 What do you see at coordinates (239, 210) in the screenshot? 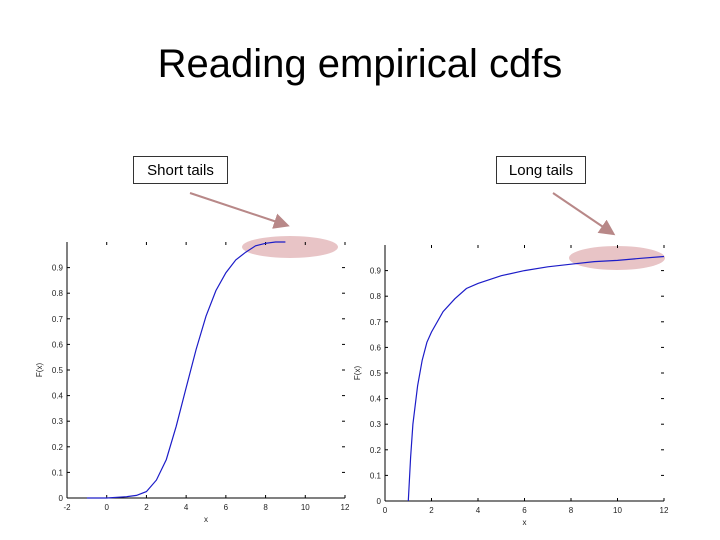
I see `arrow-short-tails` at bounding box center [239, 210].